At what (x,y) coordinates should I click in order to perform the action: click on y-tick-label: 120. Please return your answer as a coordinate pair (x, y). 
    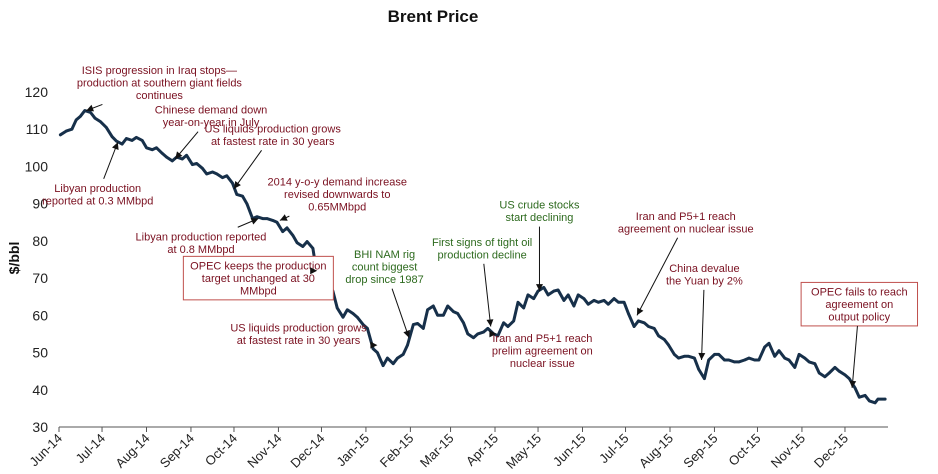
    Looking at the image, I should click on (37, 92).